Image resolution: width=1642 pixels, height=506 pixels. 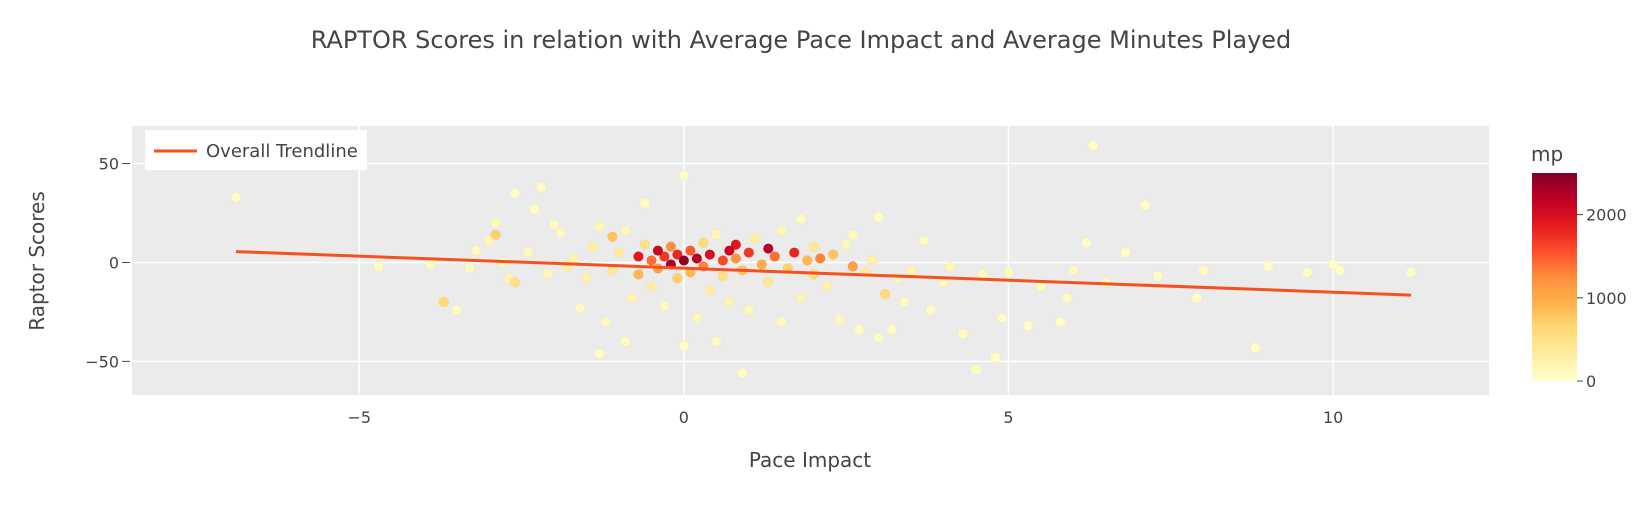 I want to click on y-axis-label: Raptor Scores, so click(x=37, y=261).